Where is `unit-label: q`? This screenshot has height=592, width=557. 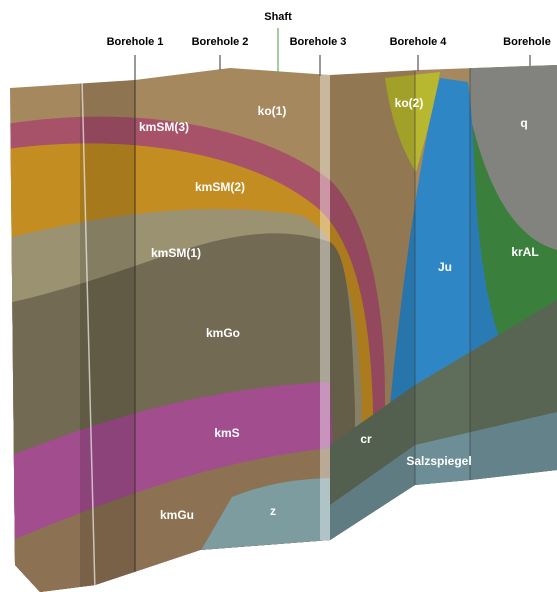 unit-label: q is located at coordinates (523, 123).